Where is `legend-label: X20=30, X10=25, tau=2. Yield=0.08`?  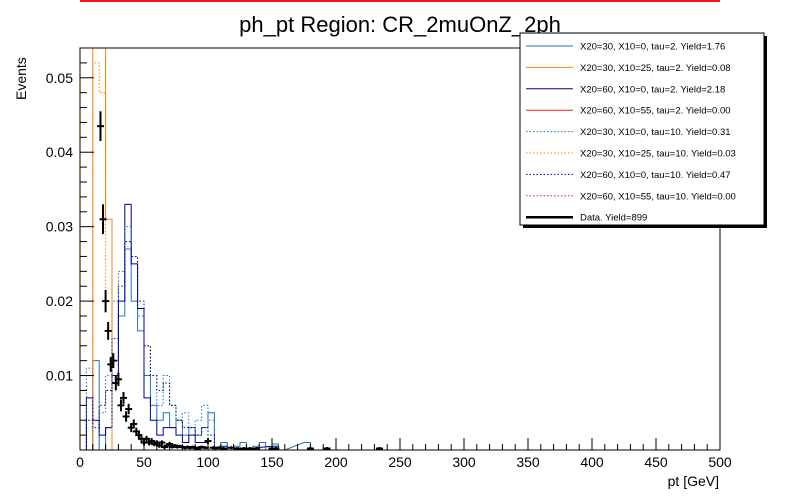
legend-label: X20=30, X10=25, tau=2. Yield=0.08 is located at coordinates (655, 68).